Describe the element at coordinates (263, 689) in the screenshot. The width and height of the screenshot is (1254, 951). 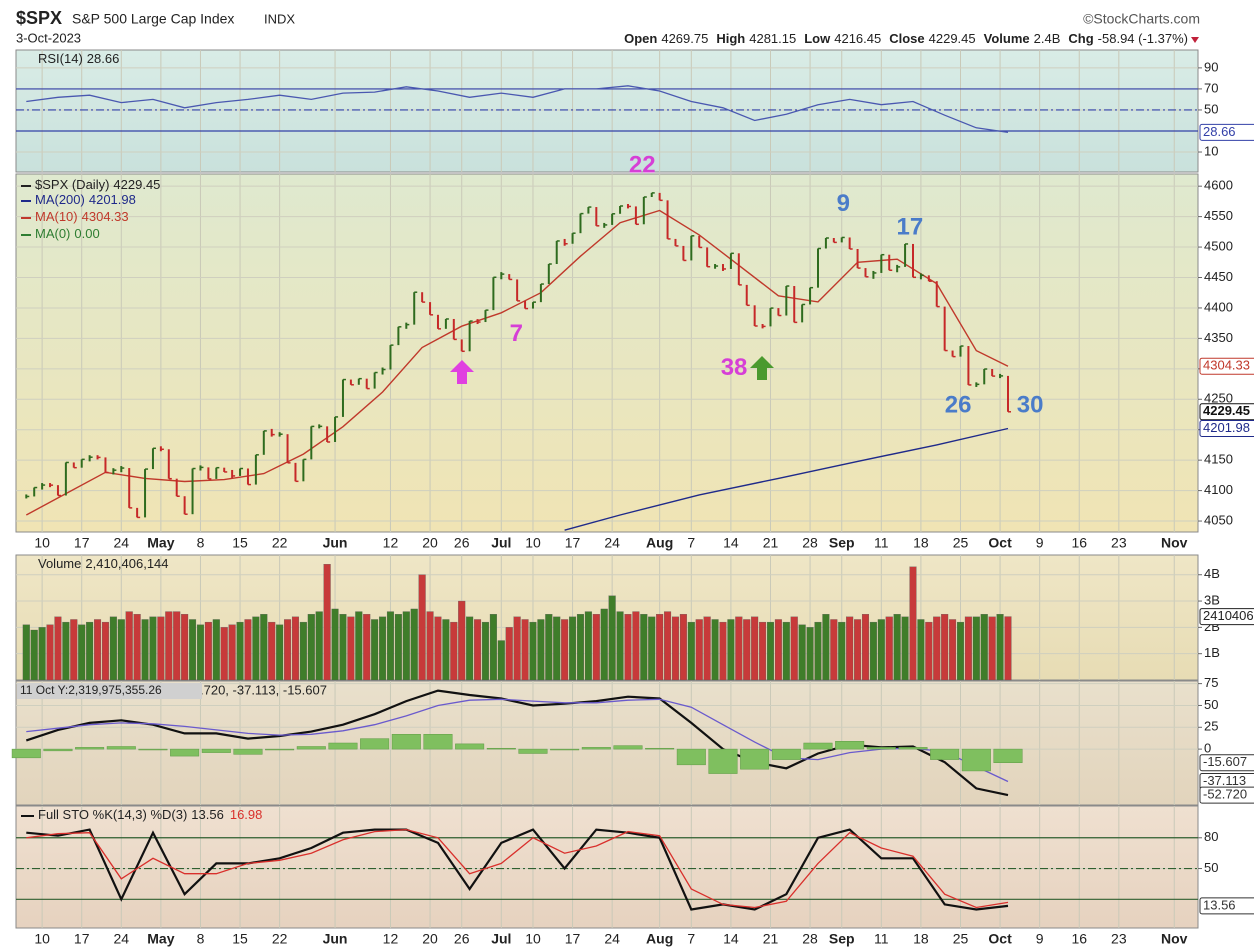
I see `legend-entry: .720, -37.113, -15.607` at that location.